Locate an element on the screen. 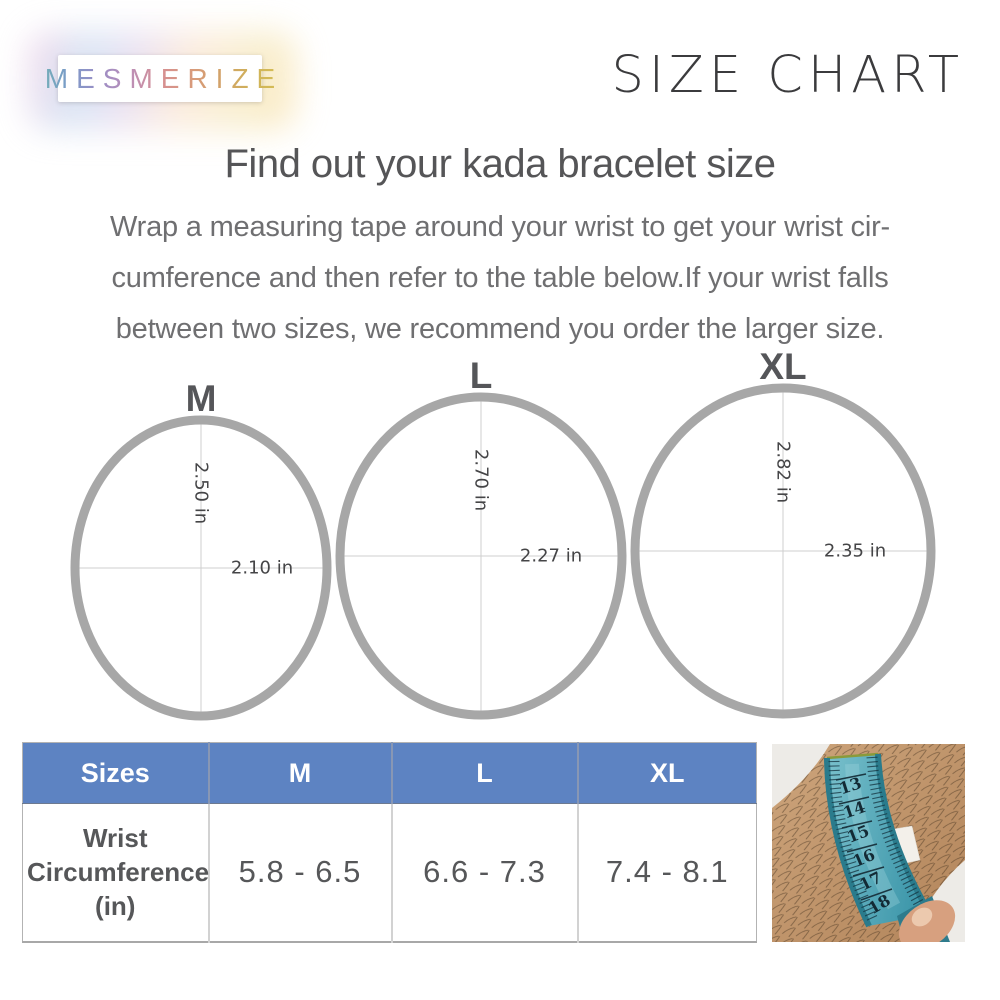 This screenshot has height=1000, width=1000. size-table-header-row: Sizes M L XL is located at coordinates (389, 773).